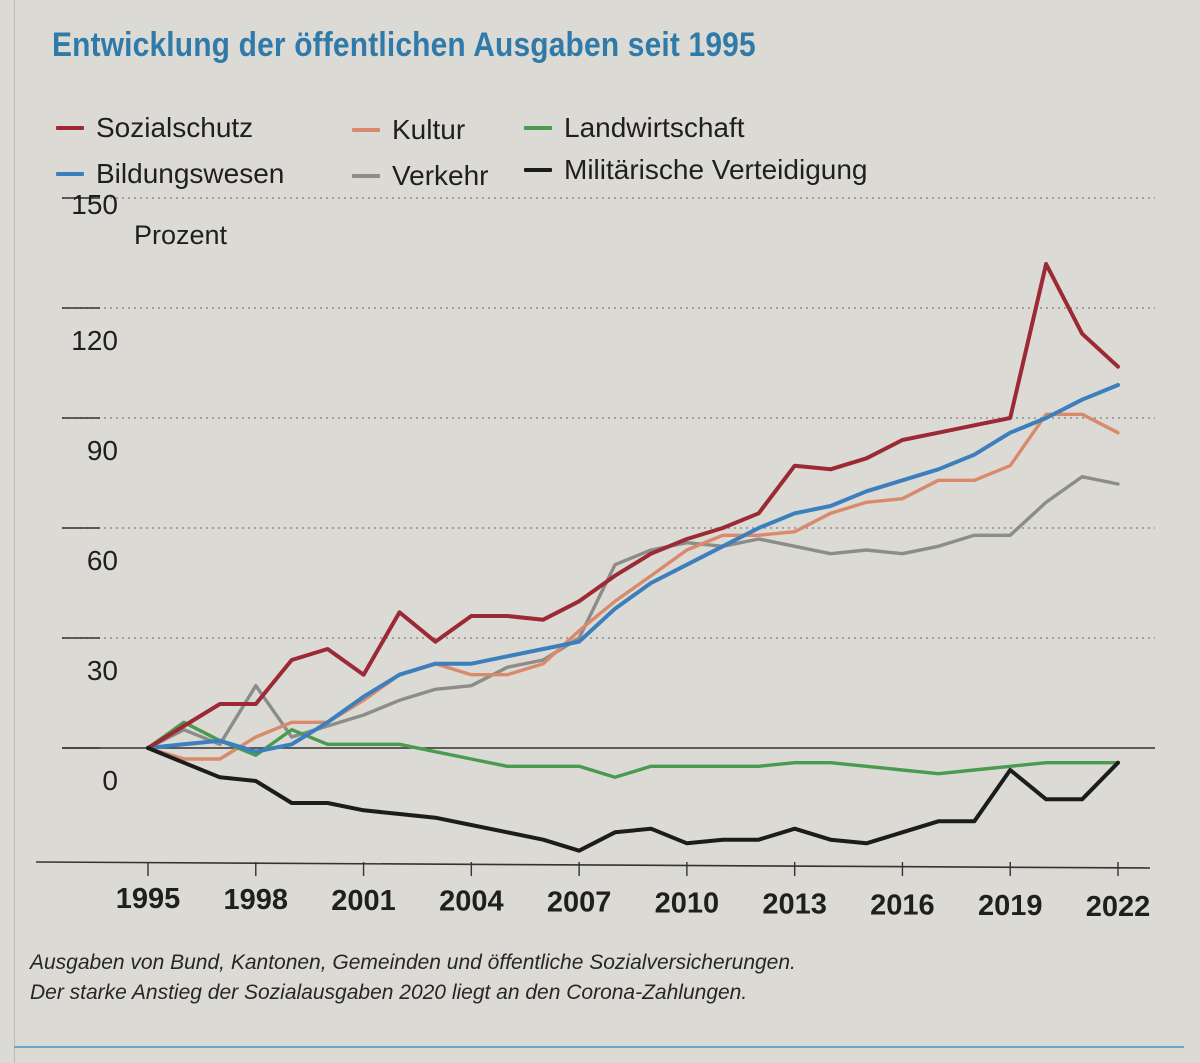 The height and width of the screenshot is (1063, 1200). Describe the element at coordinates (256, 900) in the screenshot. I see `xtick-label-1998: 1998` at that location.